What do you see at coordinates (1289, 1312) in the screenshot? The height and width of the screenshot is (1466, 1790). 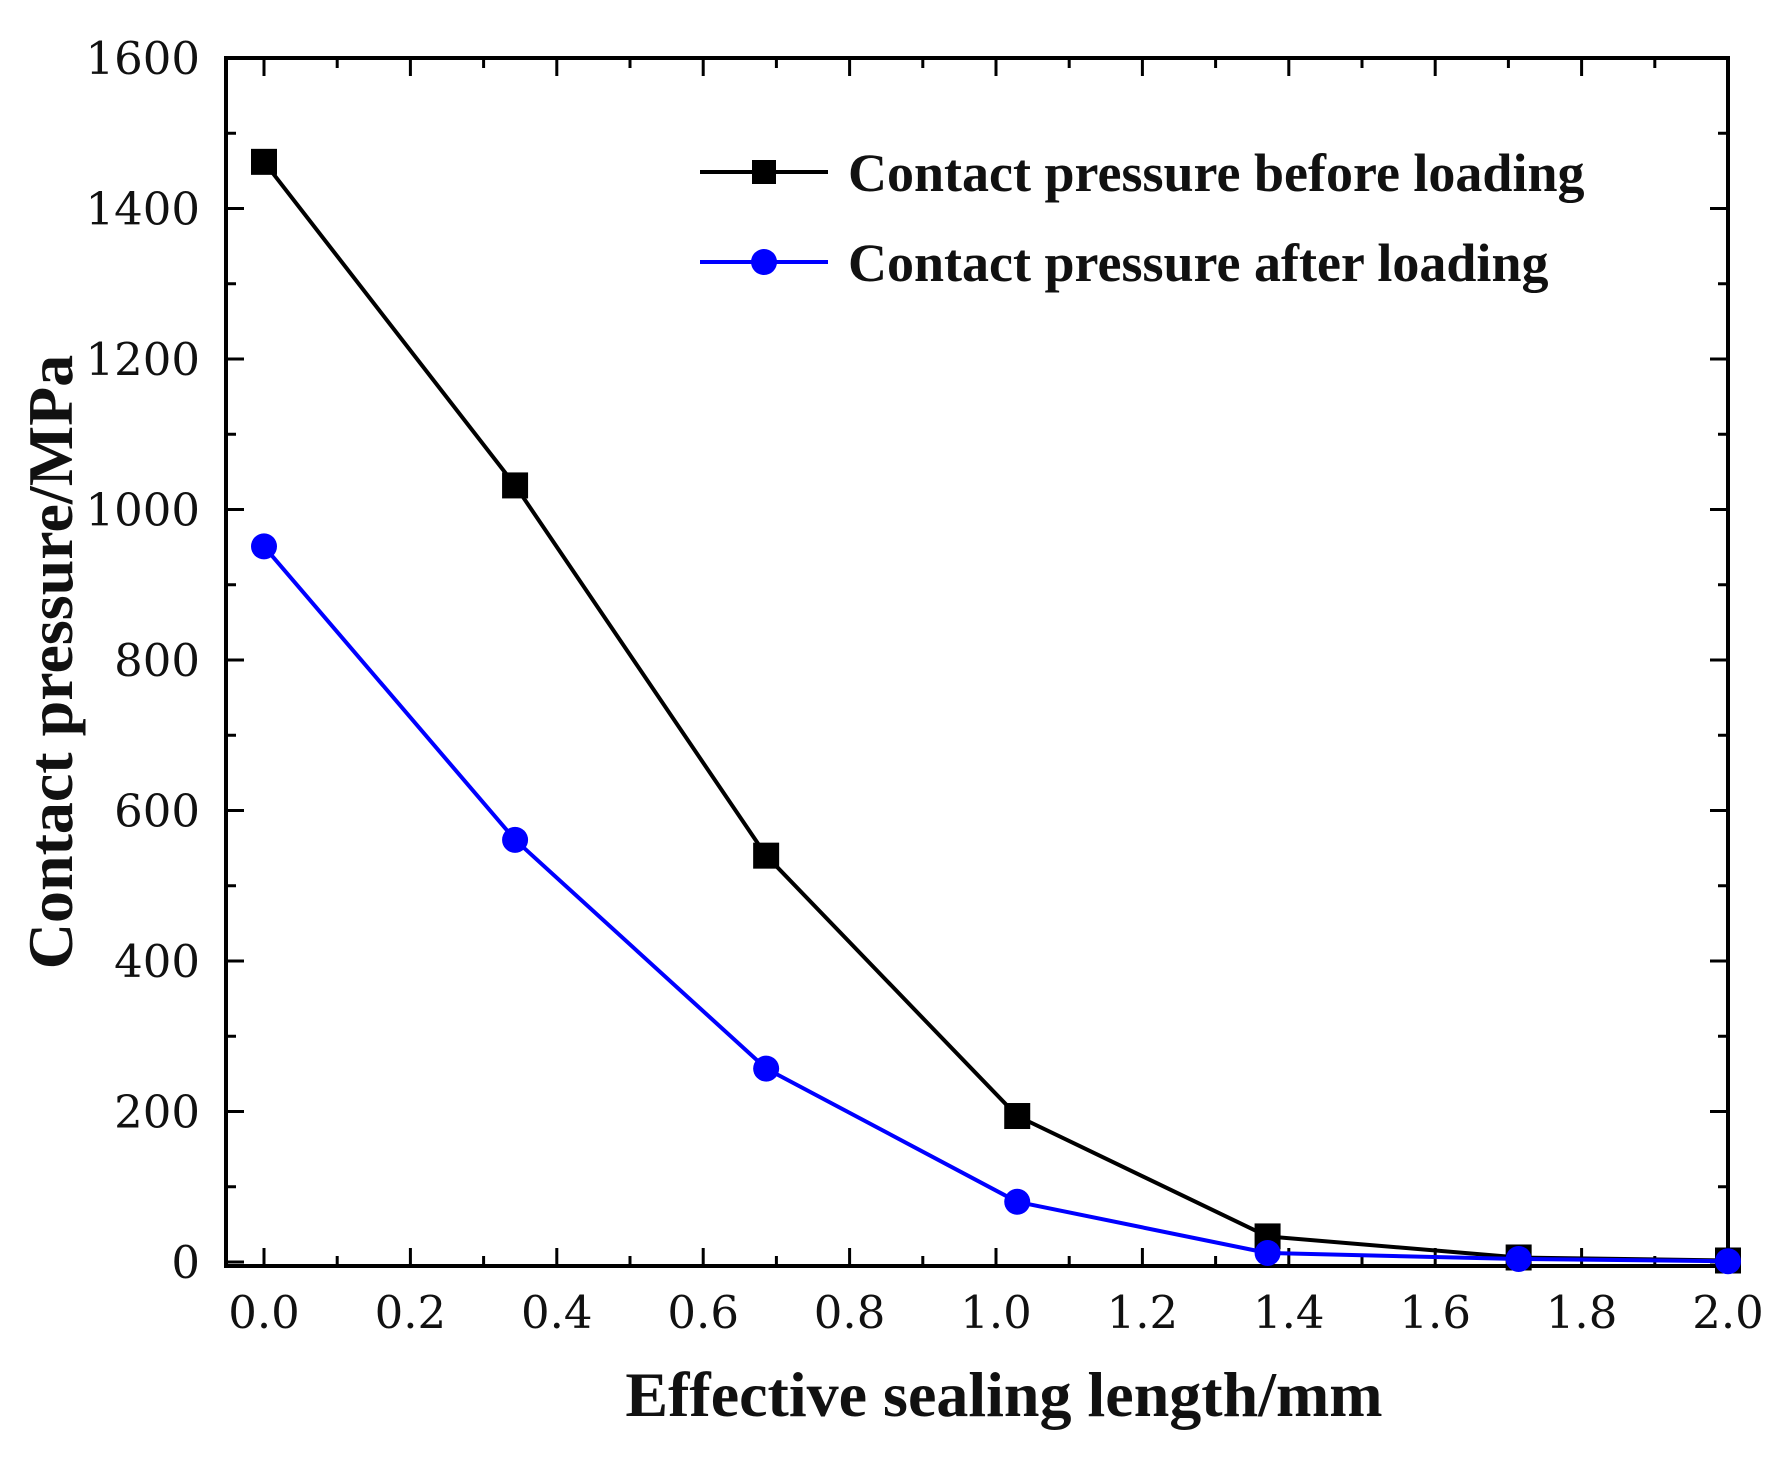 I see `x-tick-label: 1.4` at bounding box center [1289, 1312].